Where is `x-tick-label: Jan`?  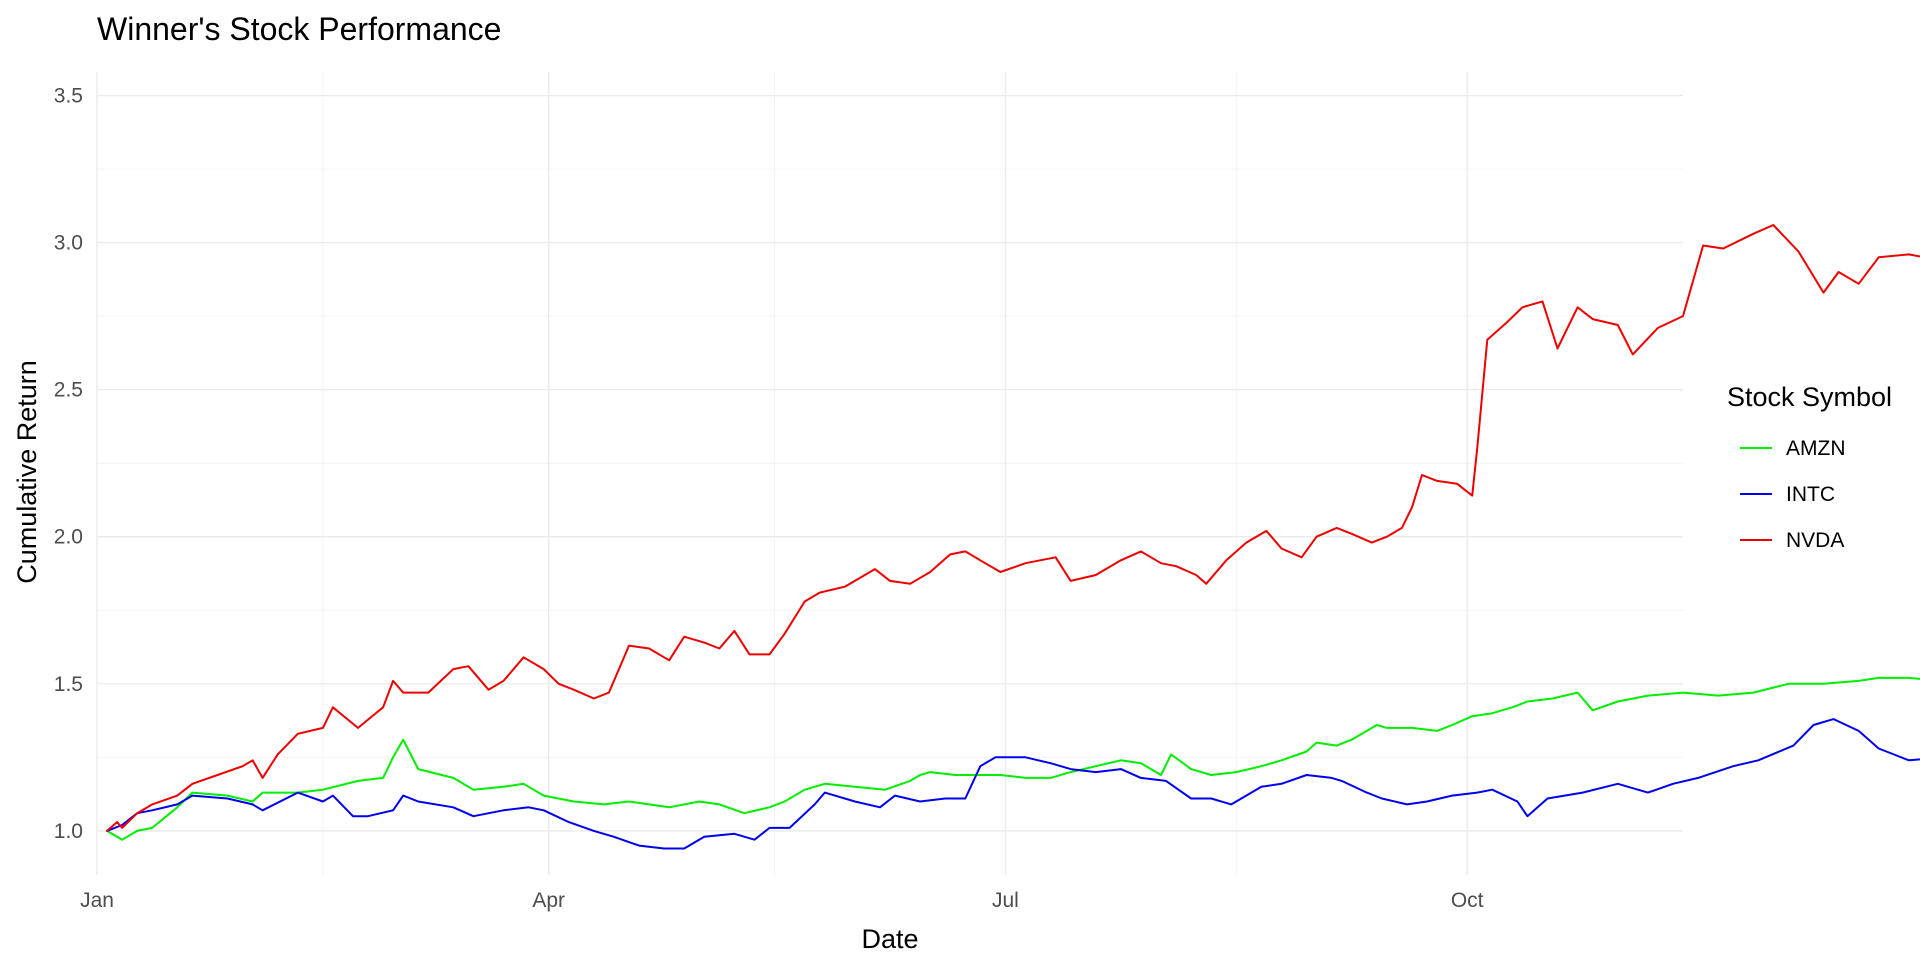 x-tick-label: Jan is located at coordinates (97, 900).